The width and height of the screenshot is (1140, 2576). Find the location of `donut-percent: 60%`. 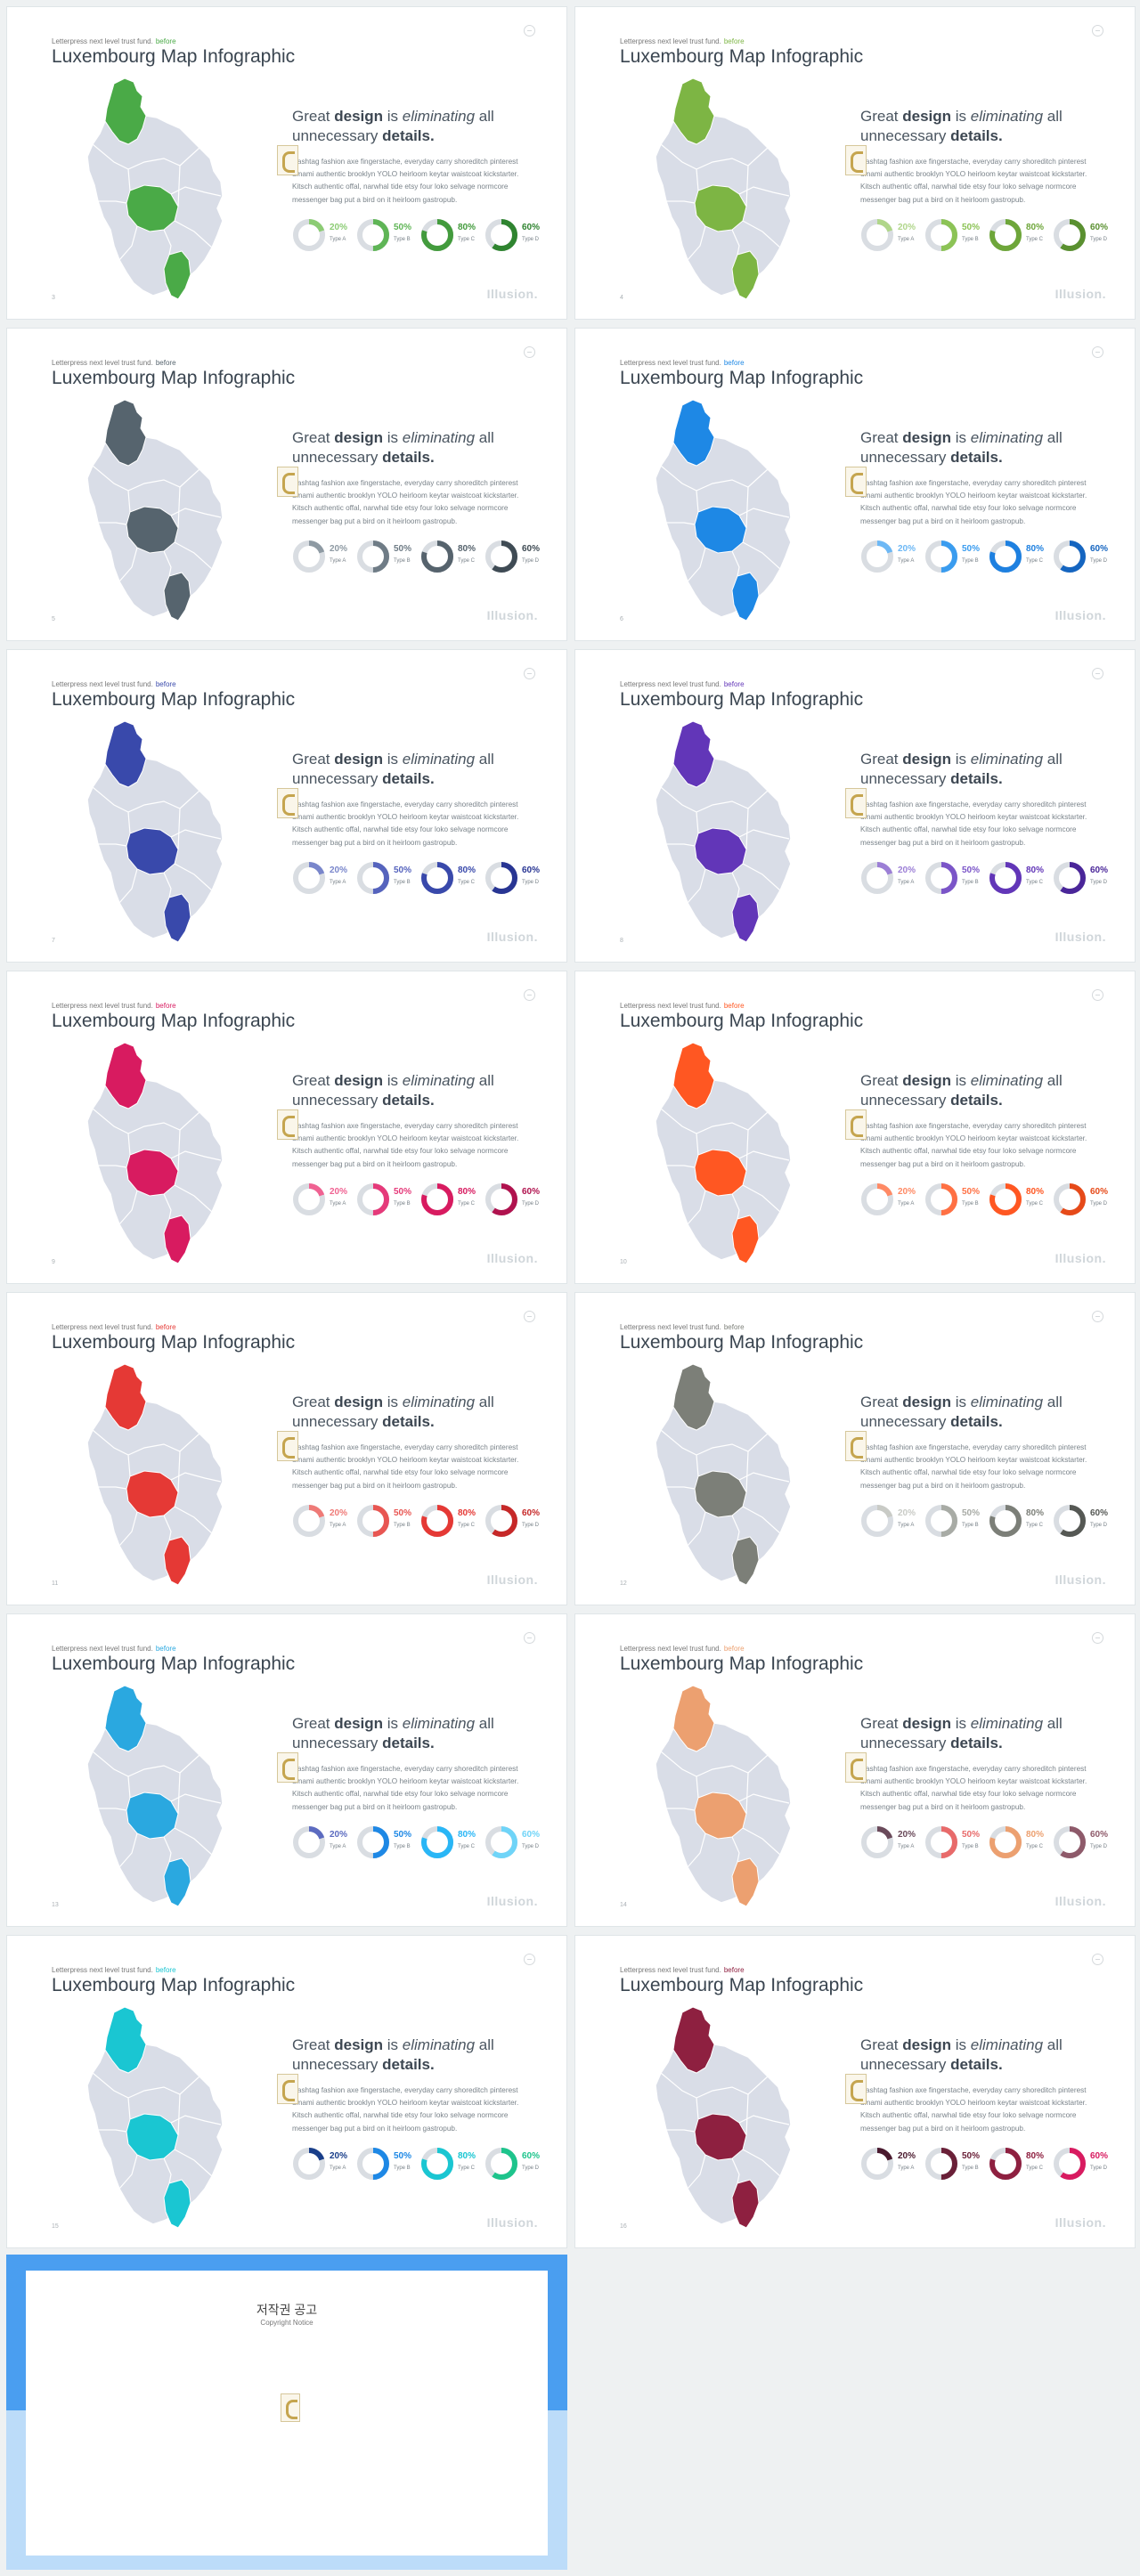

donut-percent: 60% is located at coordinates (531, 1835).